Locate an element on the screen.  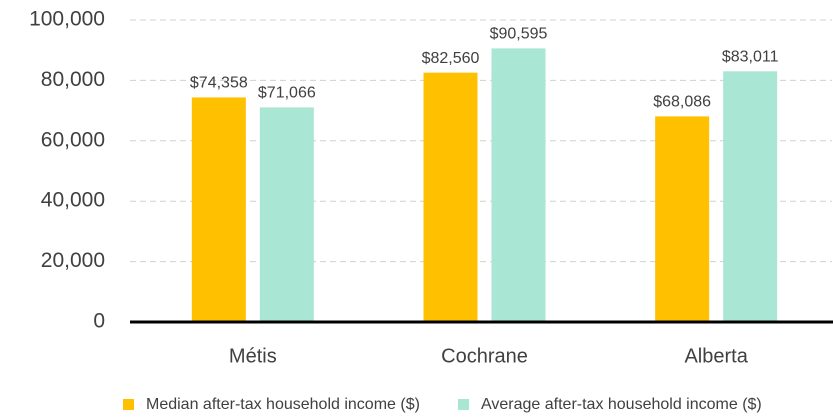
value-label: $90,595 is located at coordinates (519, 34).